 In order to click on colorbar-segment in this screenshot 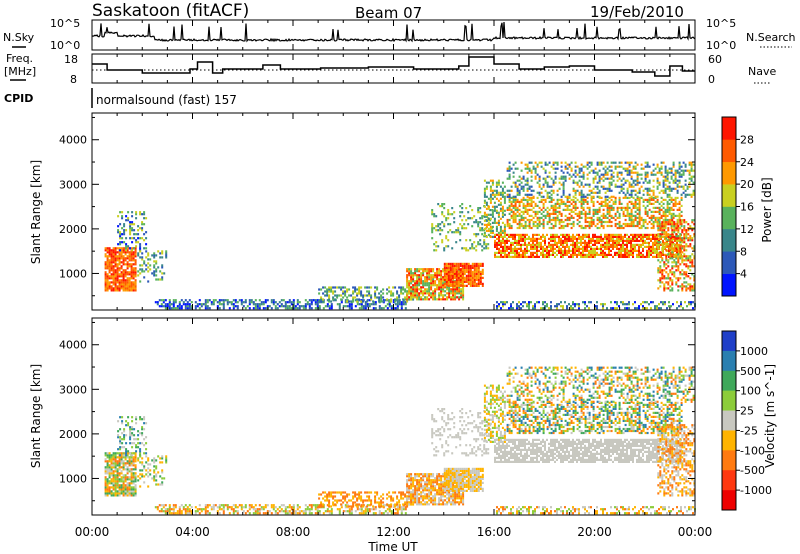, I will do `click(729, 240)`.